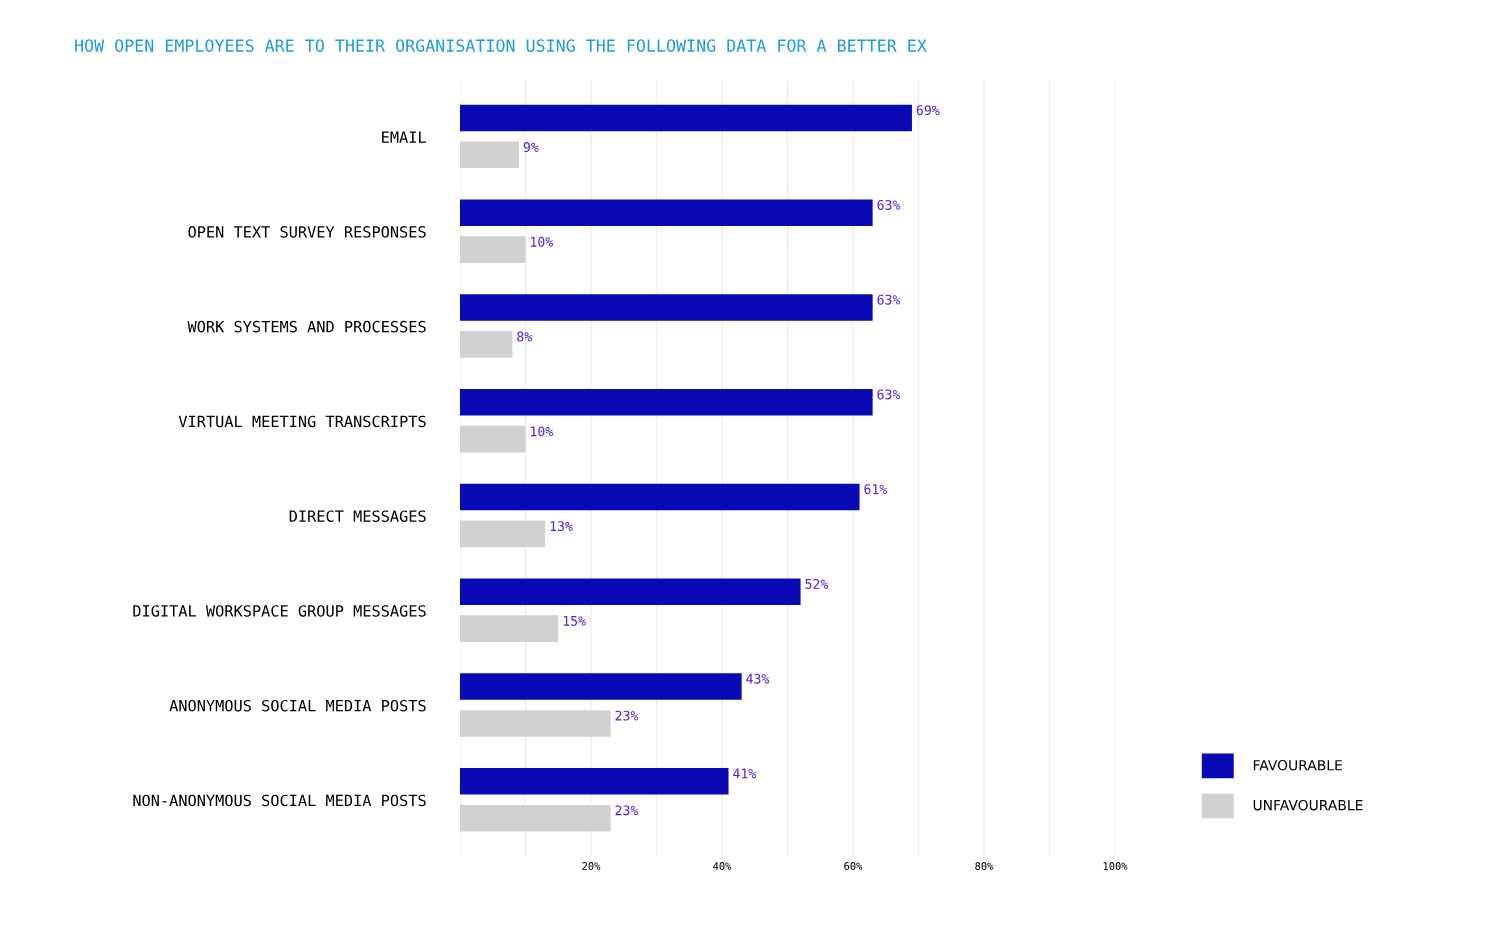 This screenshot has height=937, width=1507. I want to click on y-tick-label: NON-ANONYMOUS SOCIAL MEDIA POSTS, so click(279, 800).